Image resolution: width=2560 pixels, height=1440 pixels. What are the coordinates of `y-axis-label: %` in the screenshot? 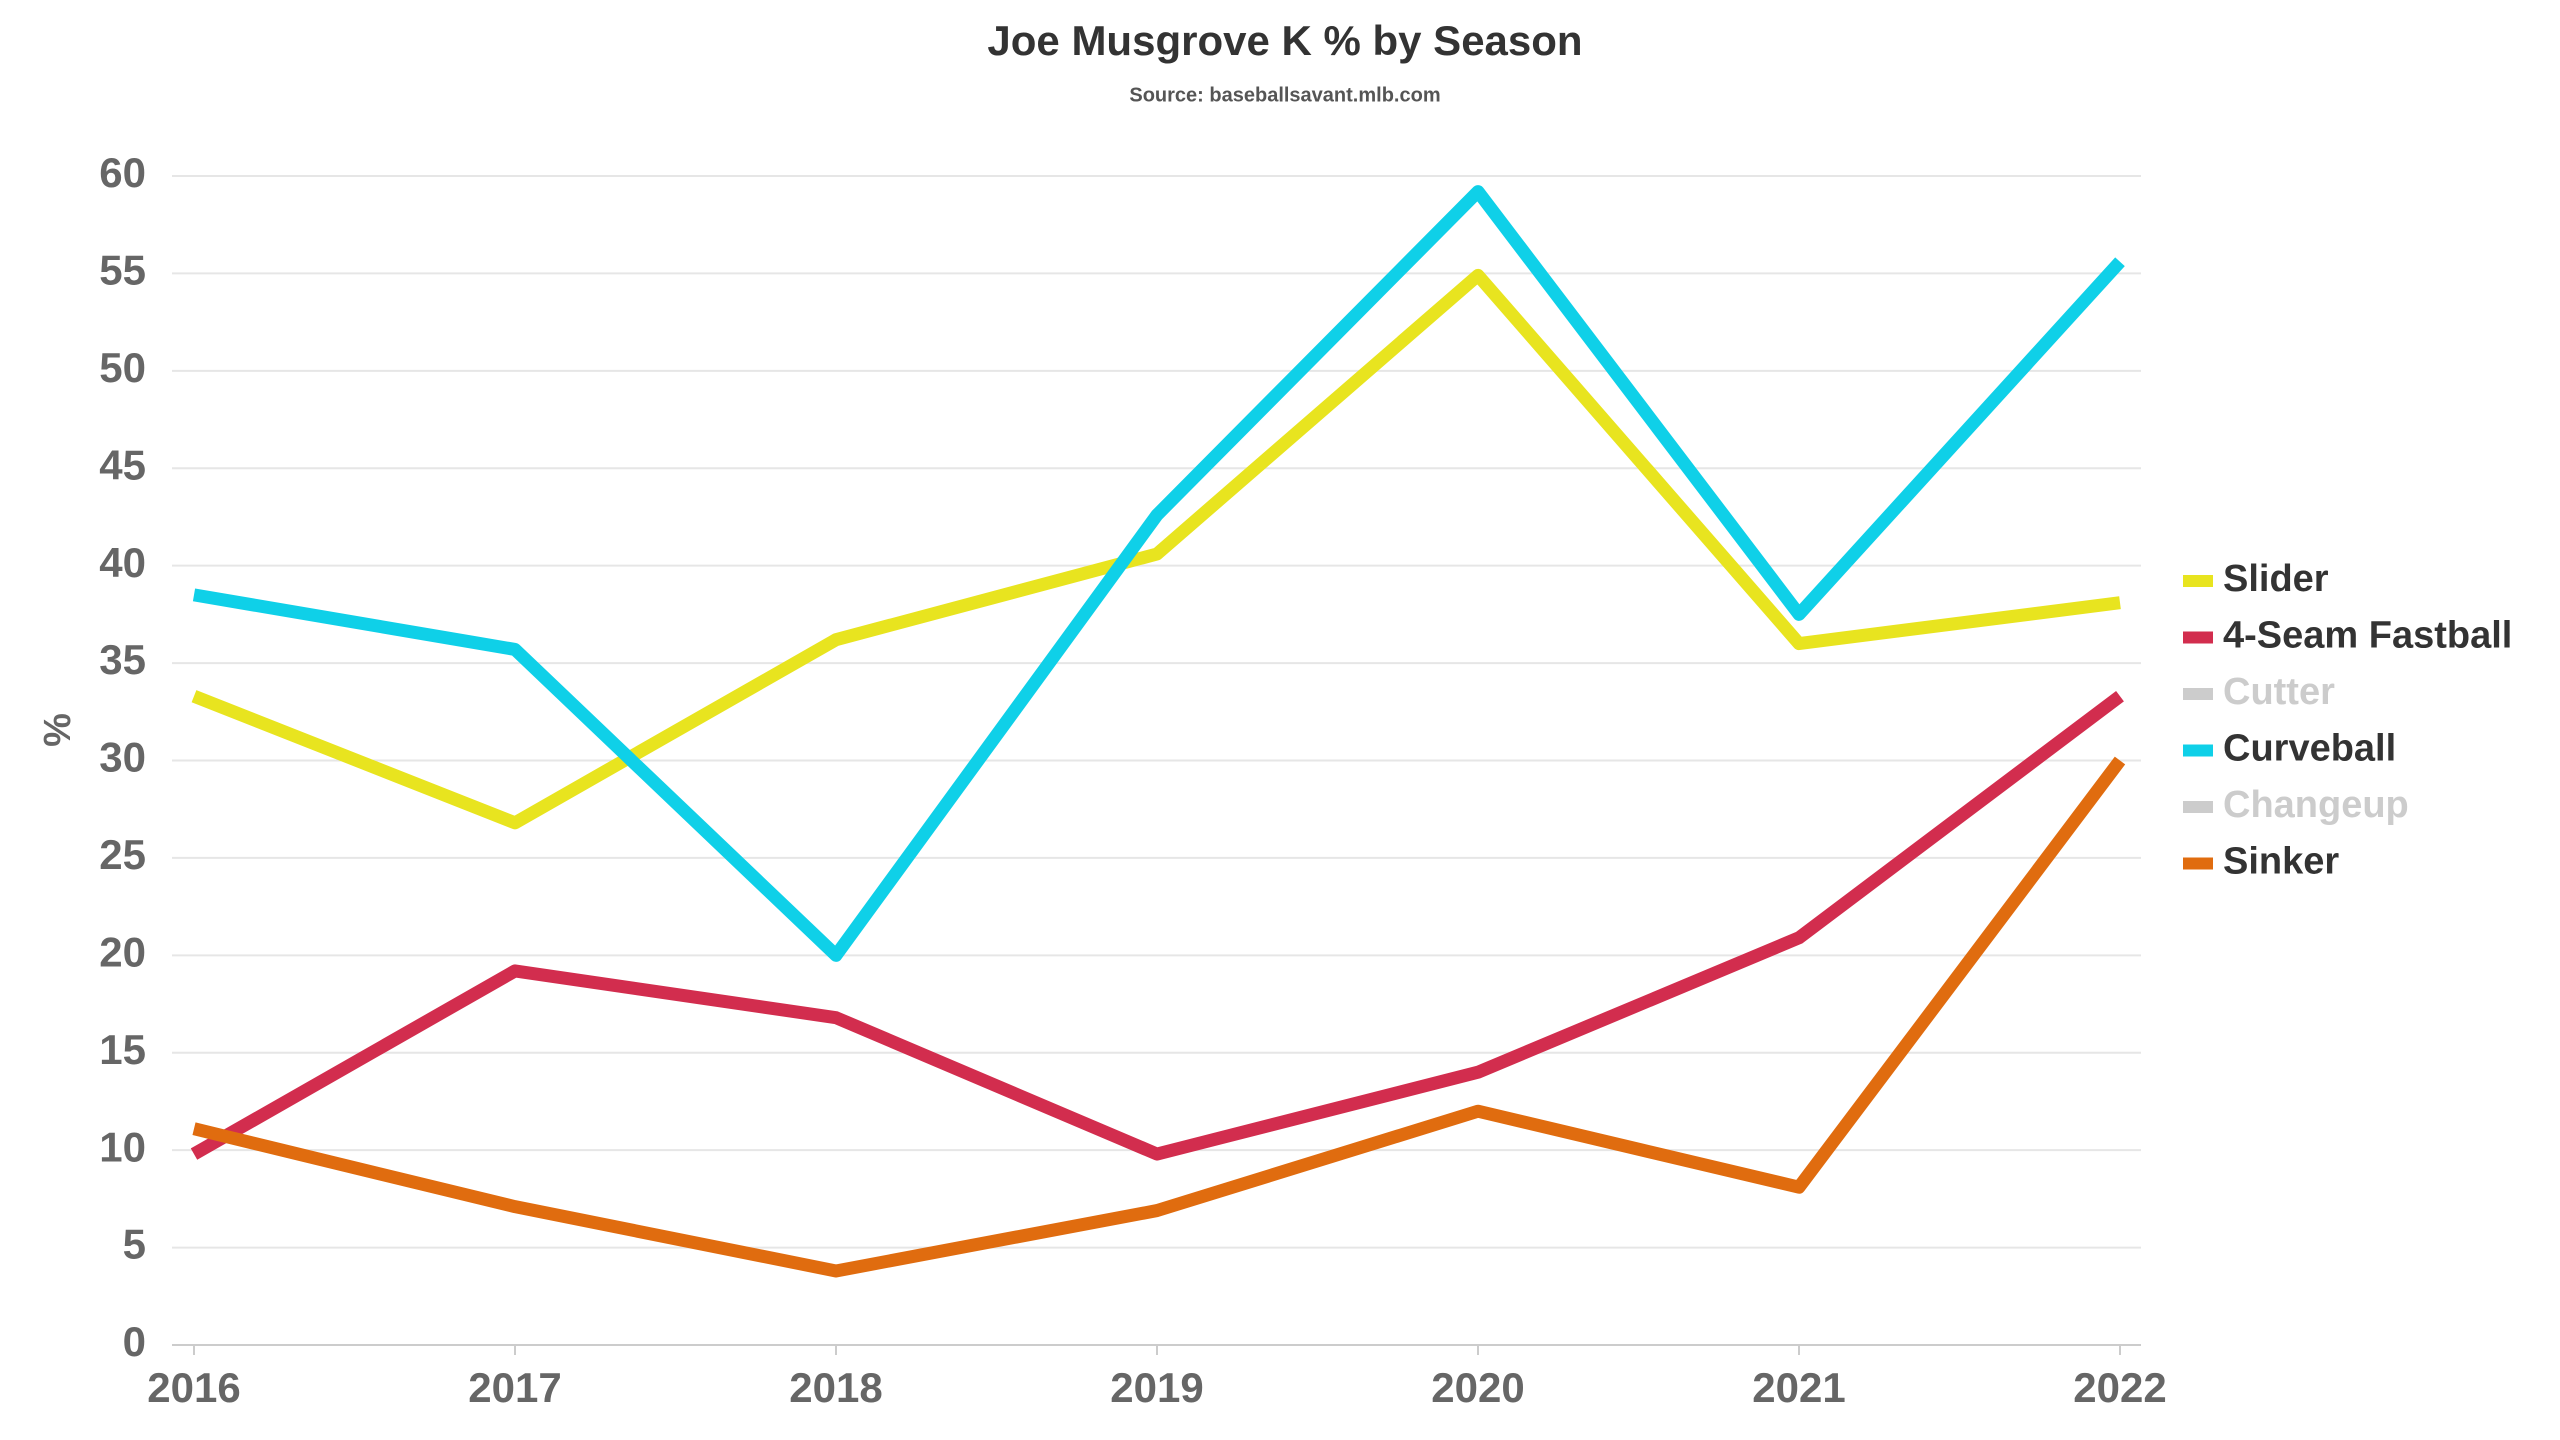 It's located at (58, 730).